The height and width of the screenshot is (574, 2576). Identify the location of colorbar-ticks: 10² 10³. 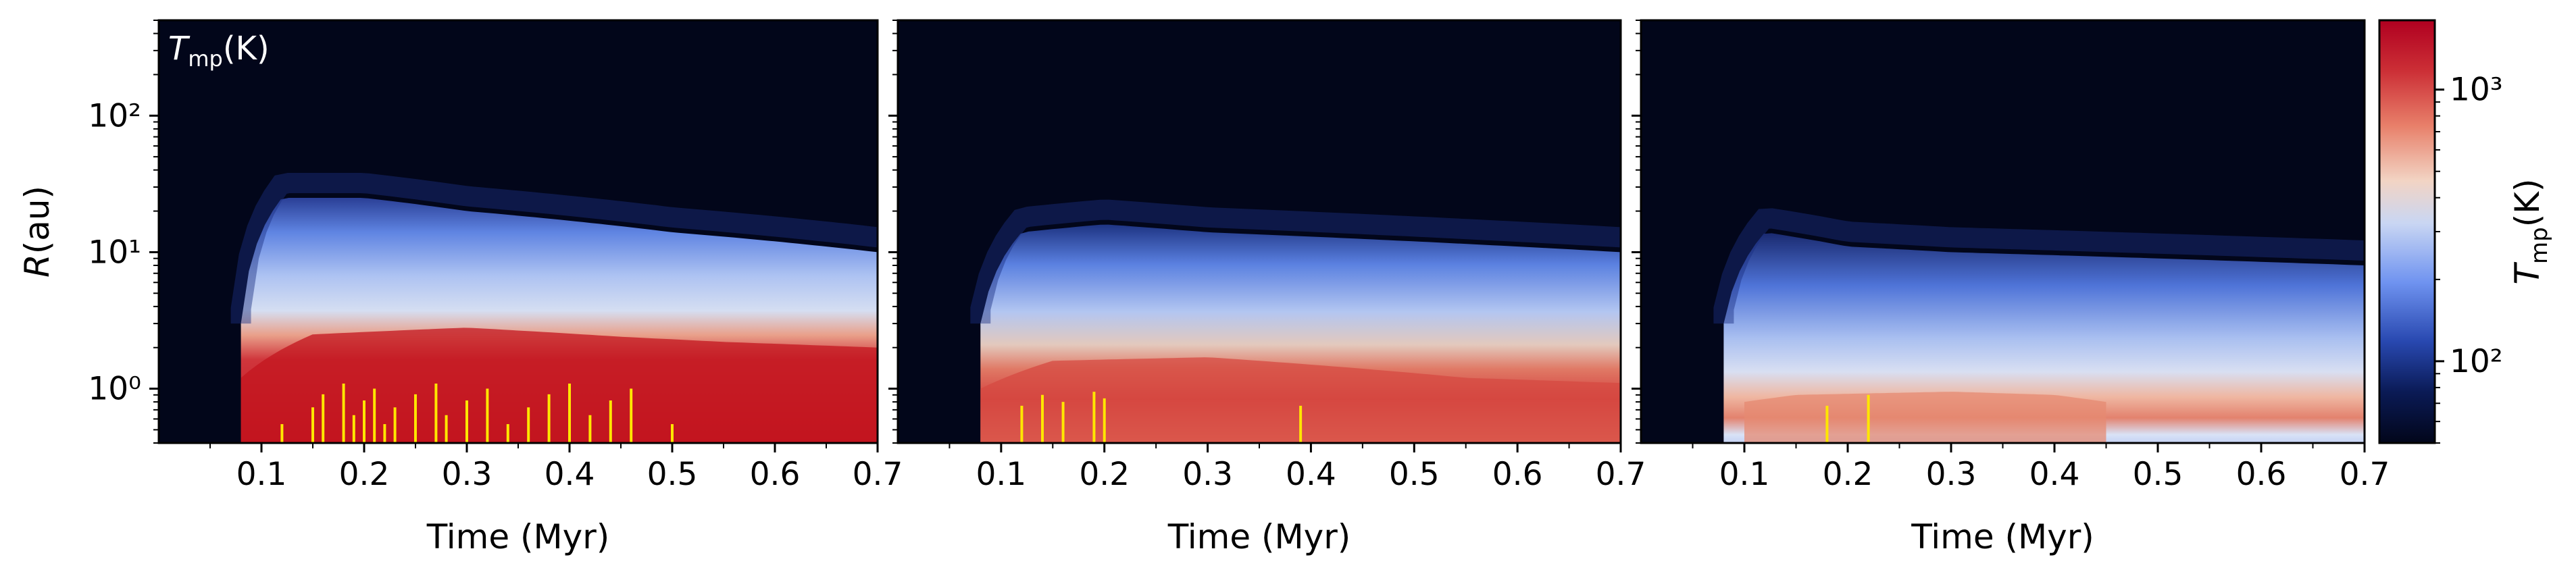
(2469, 258).